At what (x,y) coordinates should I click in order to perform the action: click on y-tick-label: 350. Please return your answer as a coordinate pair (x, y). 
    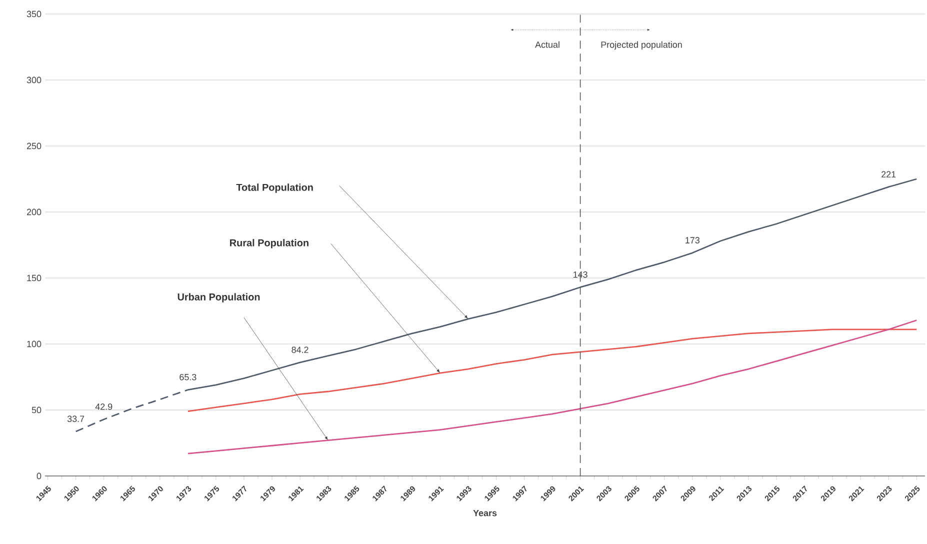
    Looking at the image, I should click on (34, 14).